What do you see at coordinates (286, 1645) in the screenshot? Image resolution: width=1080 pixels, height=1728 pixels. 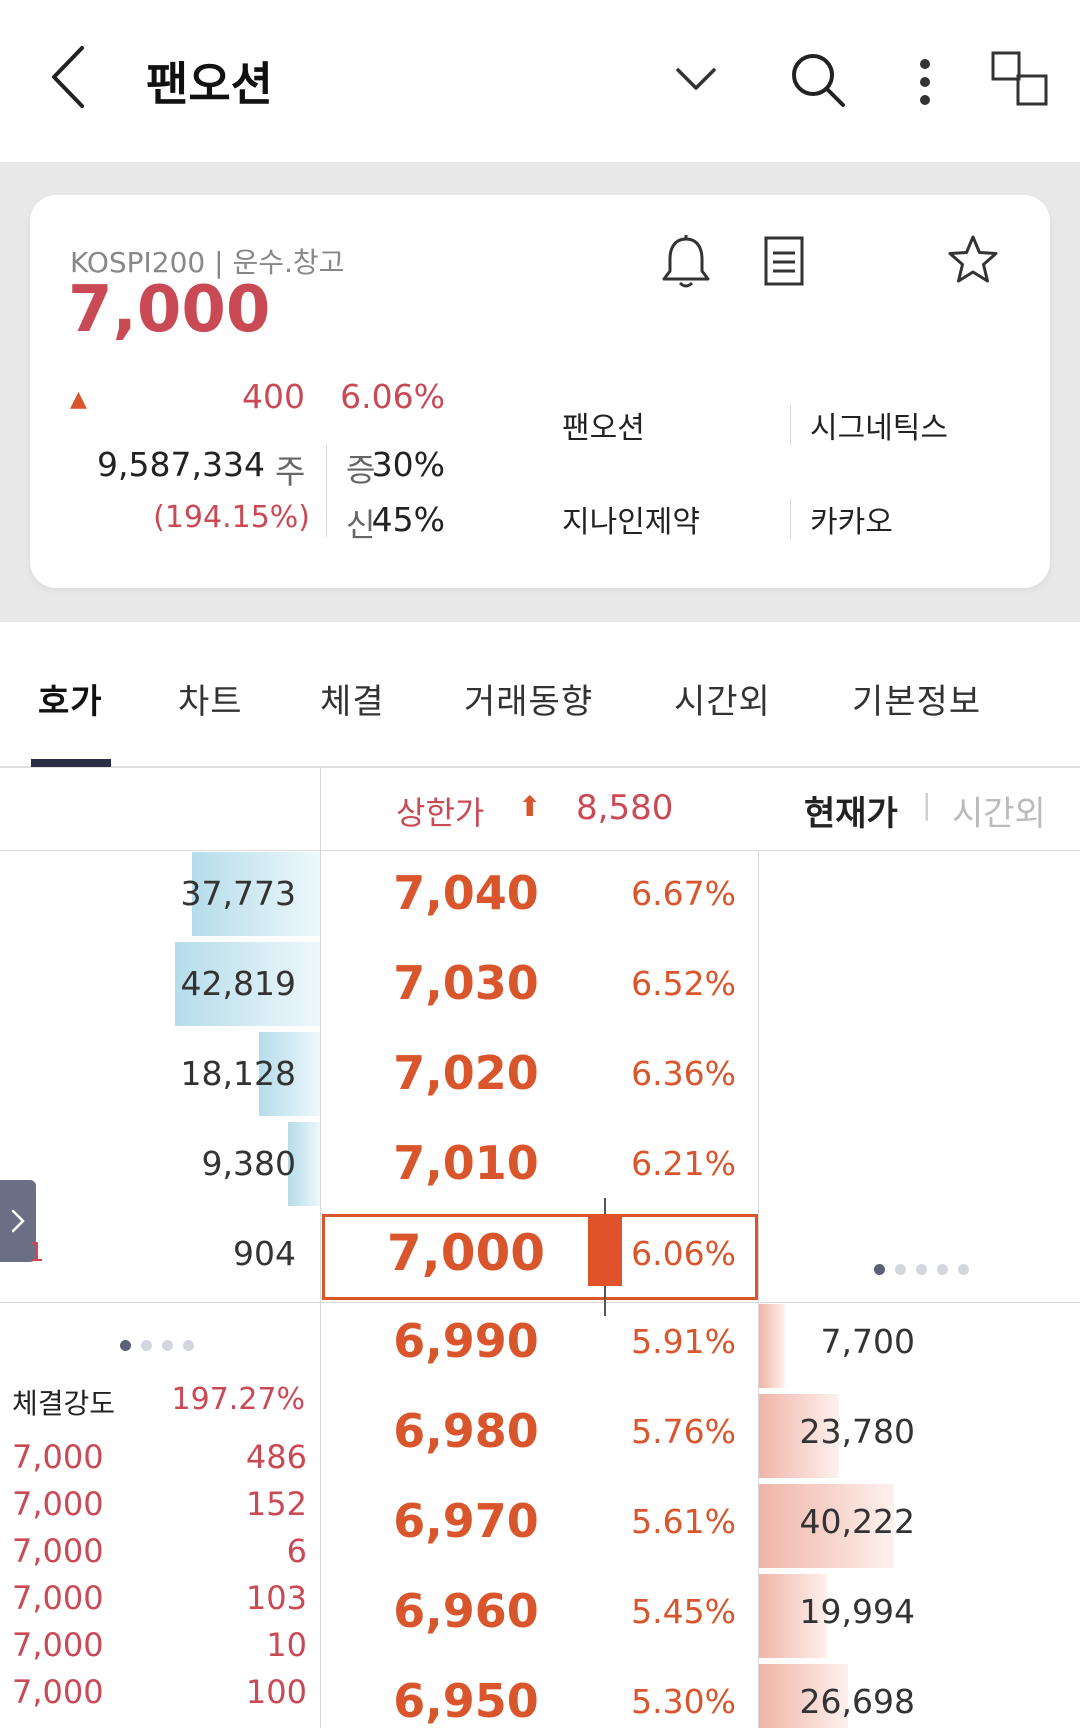 I see `tick-qty: 10` at bounding box center [286, 1645].